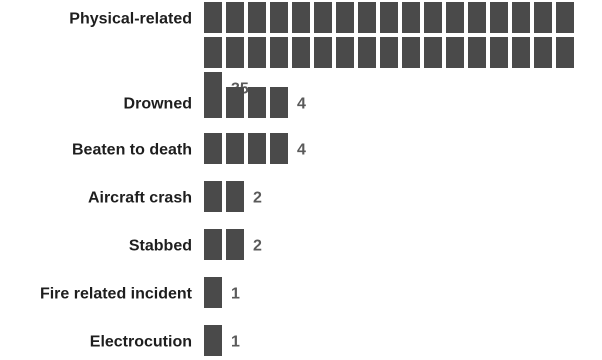 This screenshot has width=602, height=360. I want to click on category-label: Physical-related, so click(130, 19).